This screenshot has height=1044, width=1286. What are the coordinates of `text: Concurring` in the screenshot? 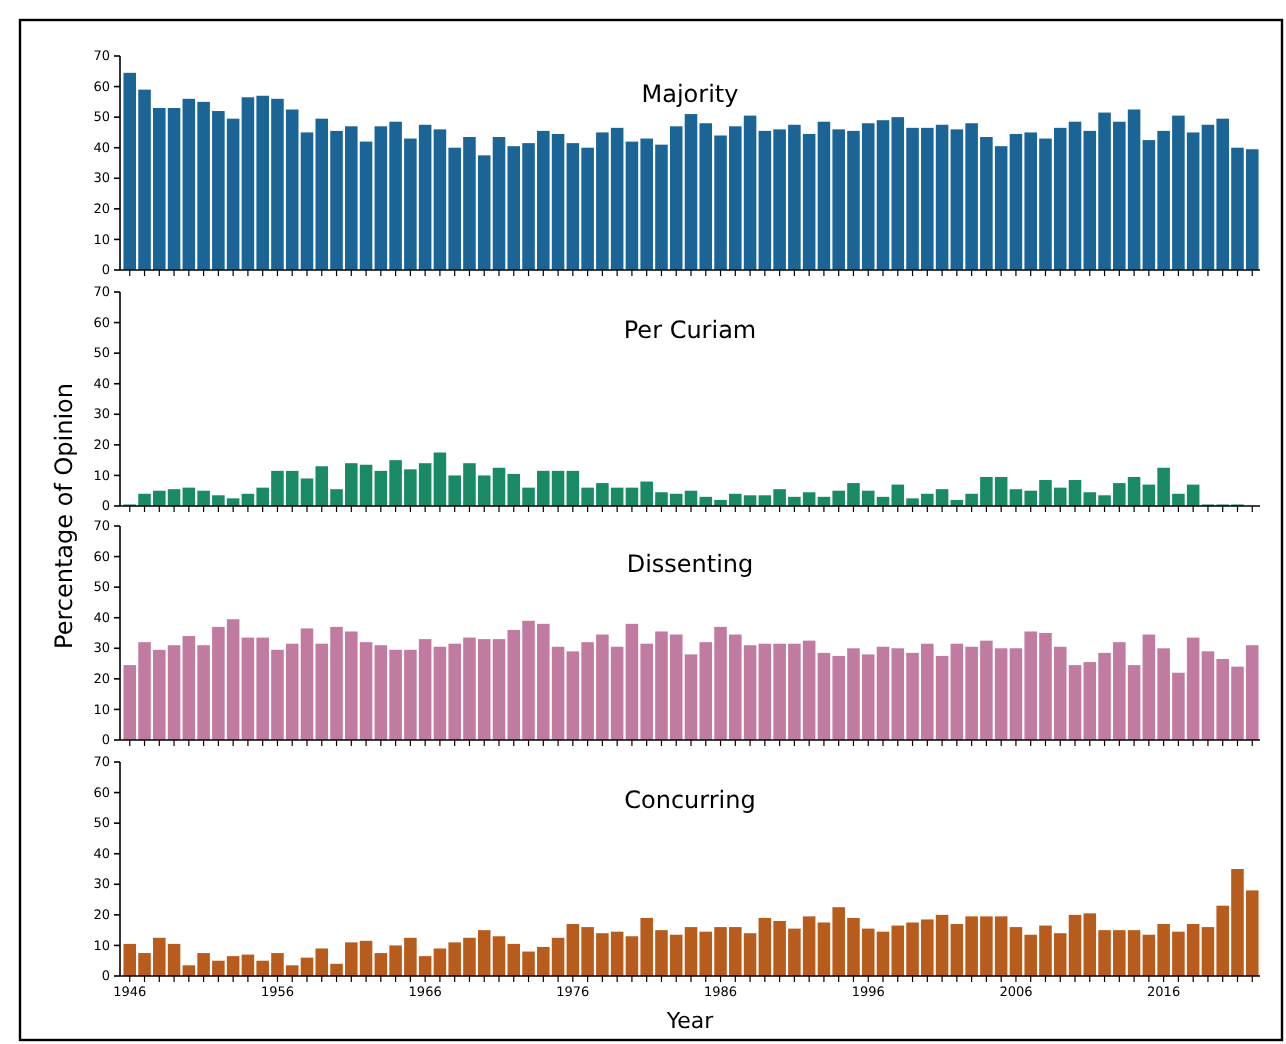 It's located at (690, 800).